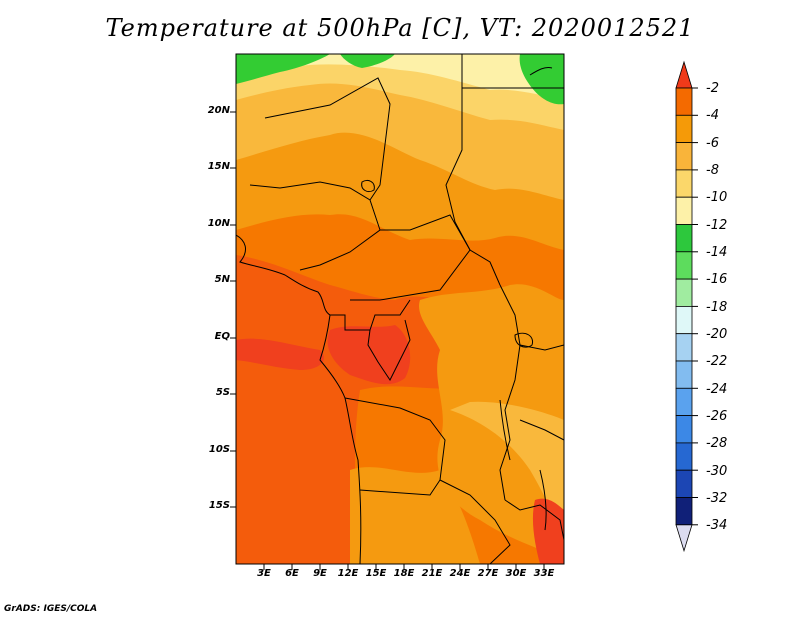 The width and height of the screenshot is (800, 618). What do you see at coordinates (717, 443) in the screenshot?
I see `colorbar-label: -28` at bounding box center [717, 443].